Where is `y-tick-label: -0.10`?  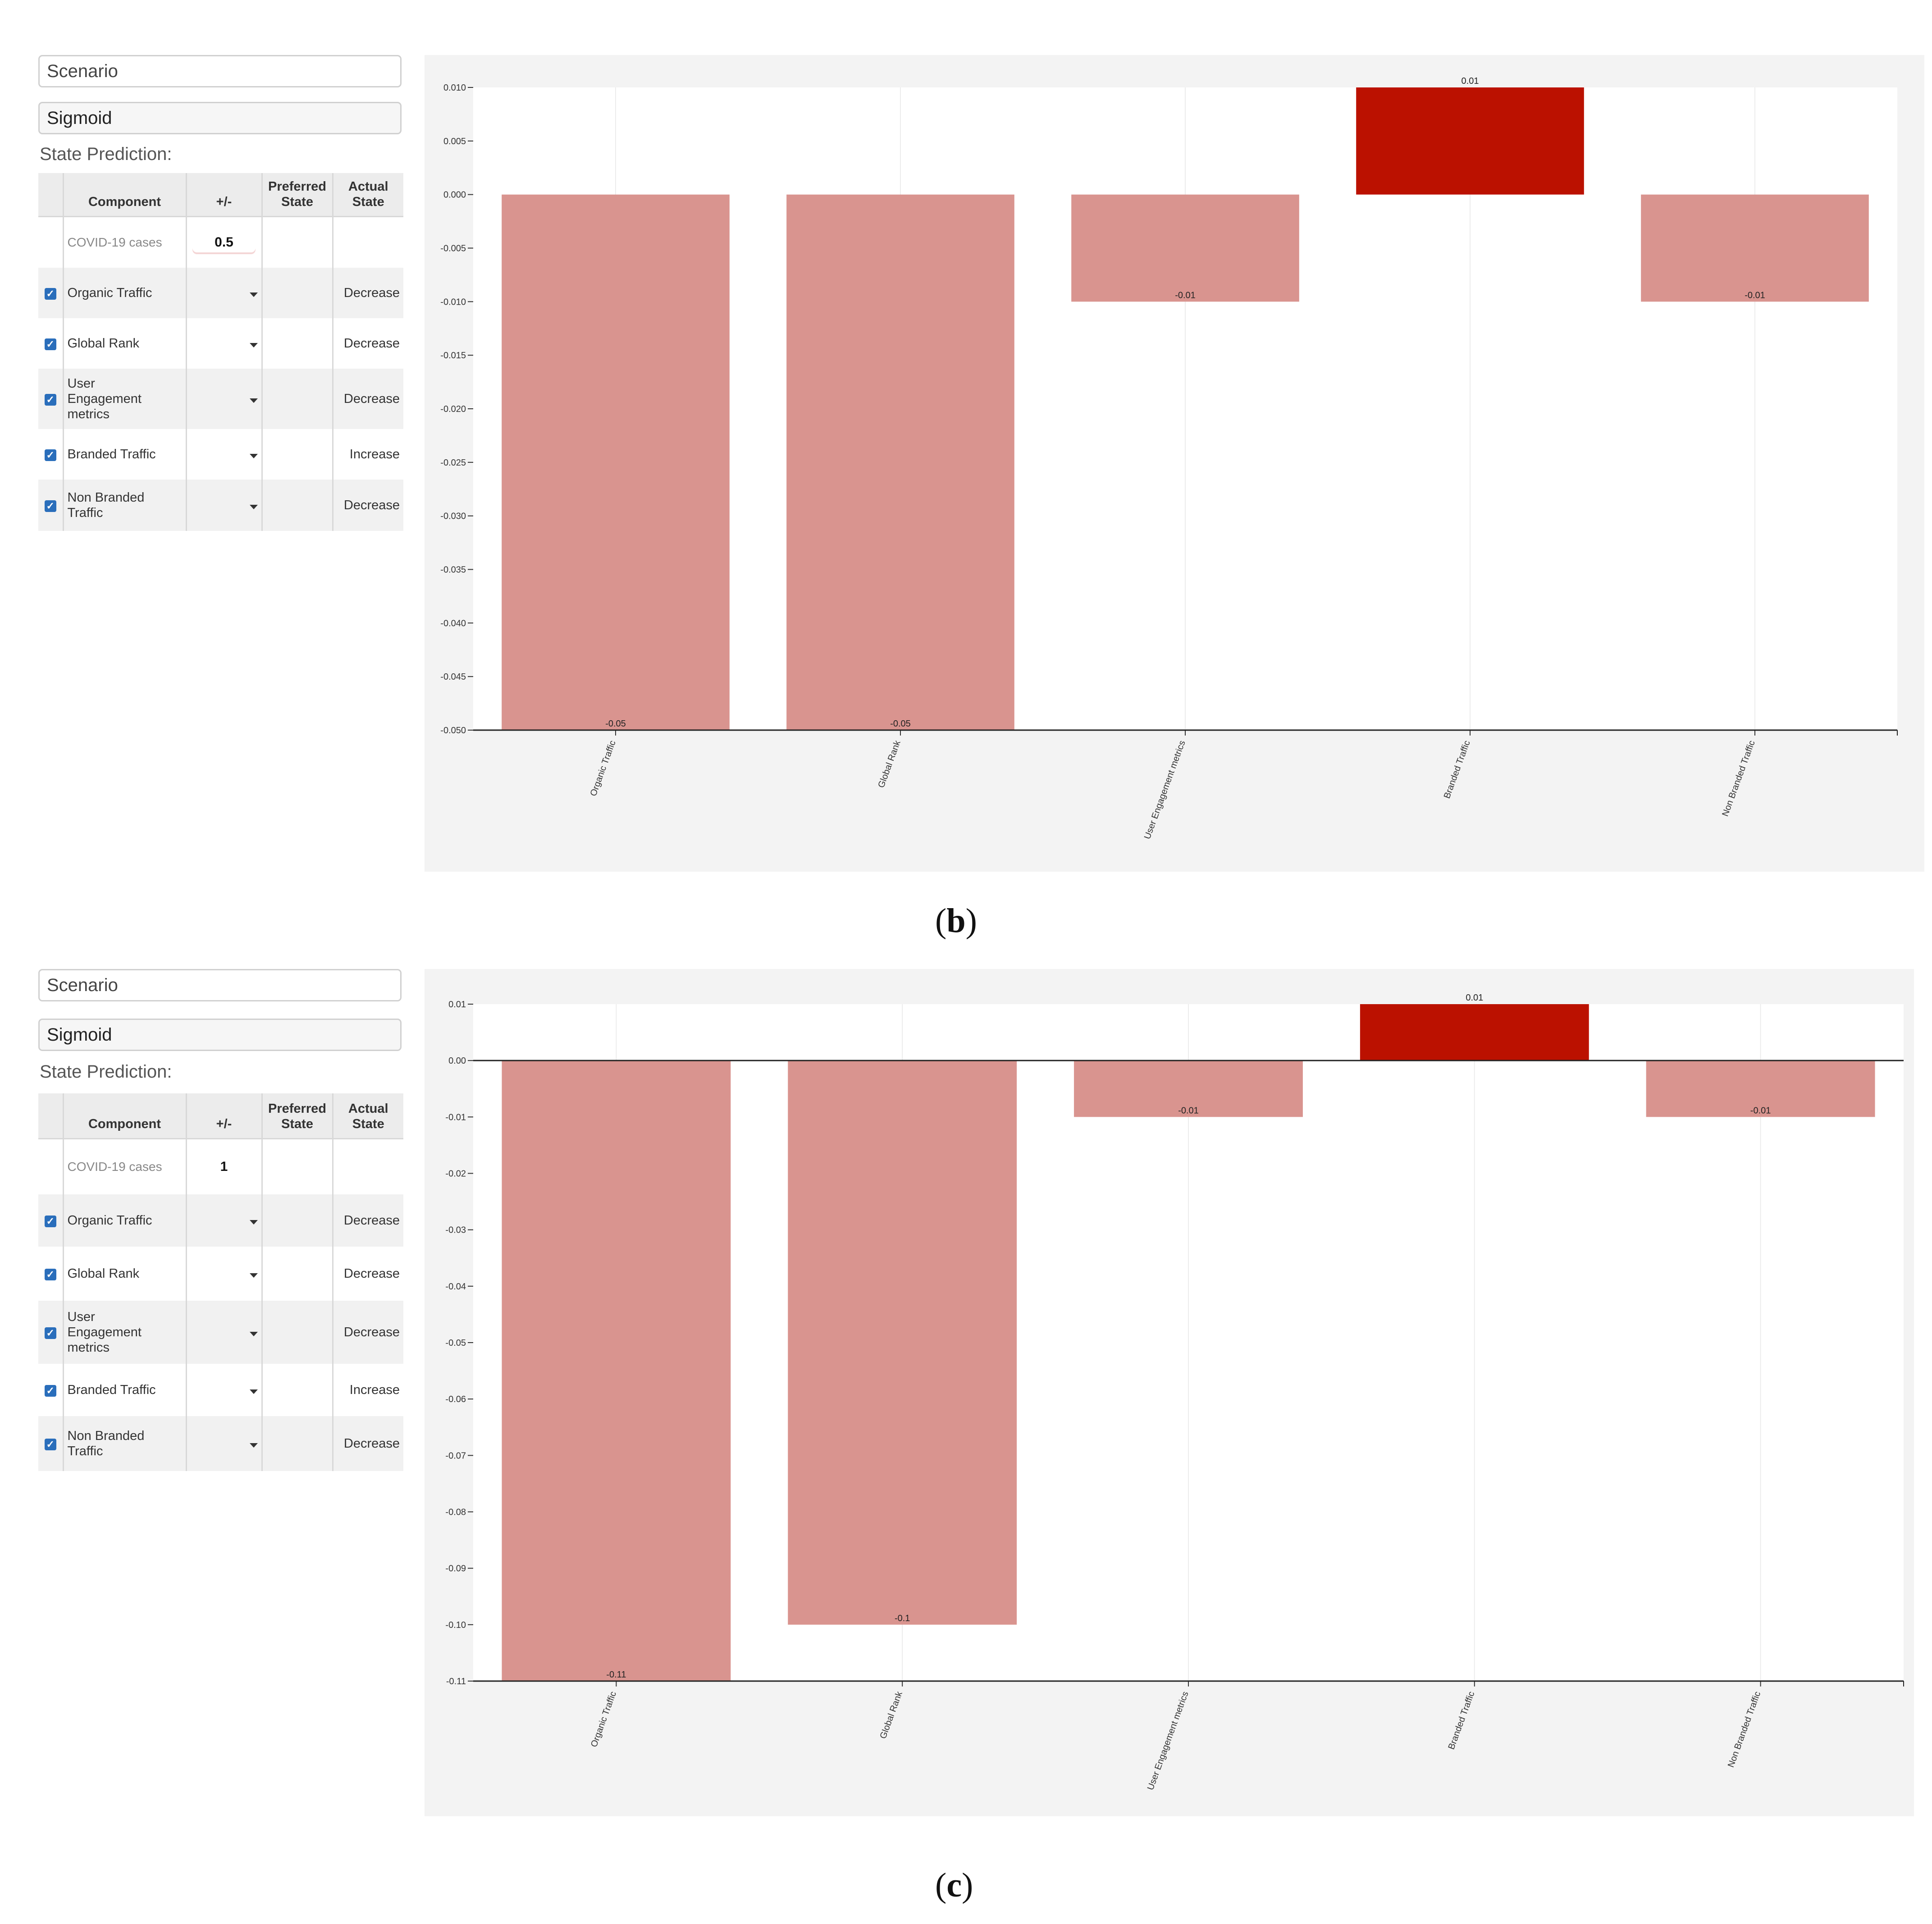 y-tick-label: -0.10 is located at coordinates (455, 1625).